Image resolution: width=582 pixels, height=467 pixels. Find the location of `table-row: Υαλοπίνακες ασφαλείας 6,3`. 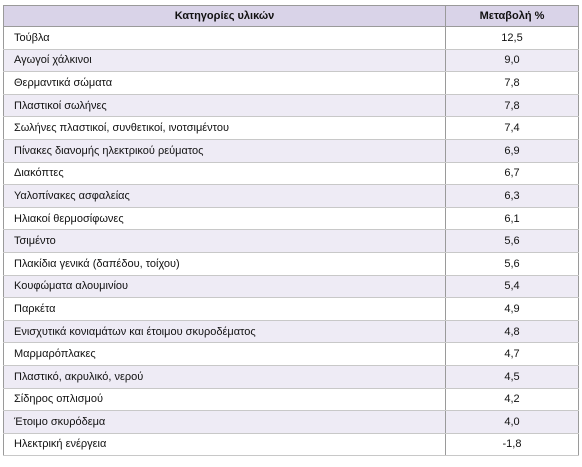

table-row: Υαλοπίνακες ασφαλείας 6,3 is located at coordinates (291, 196).